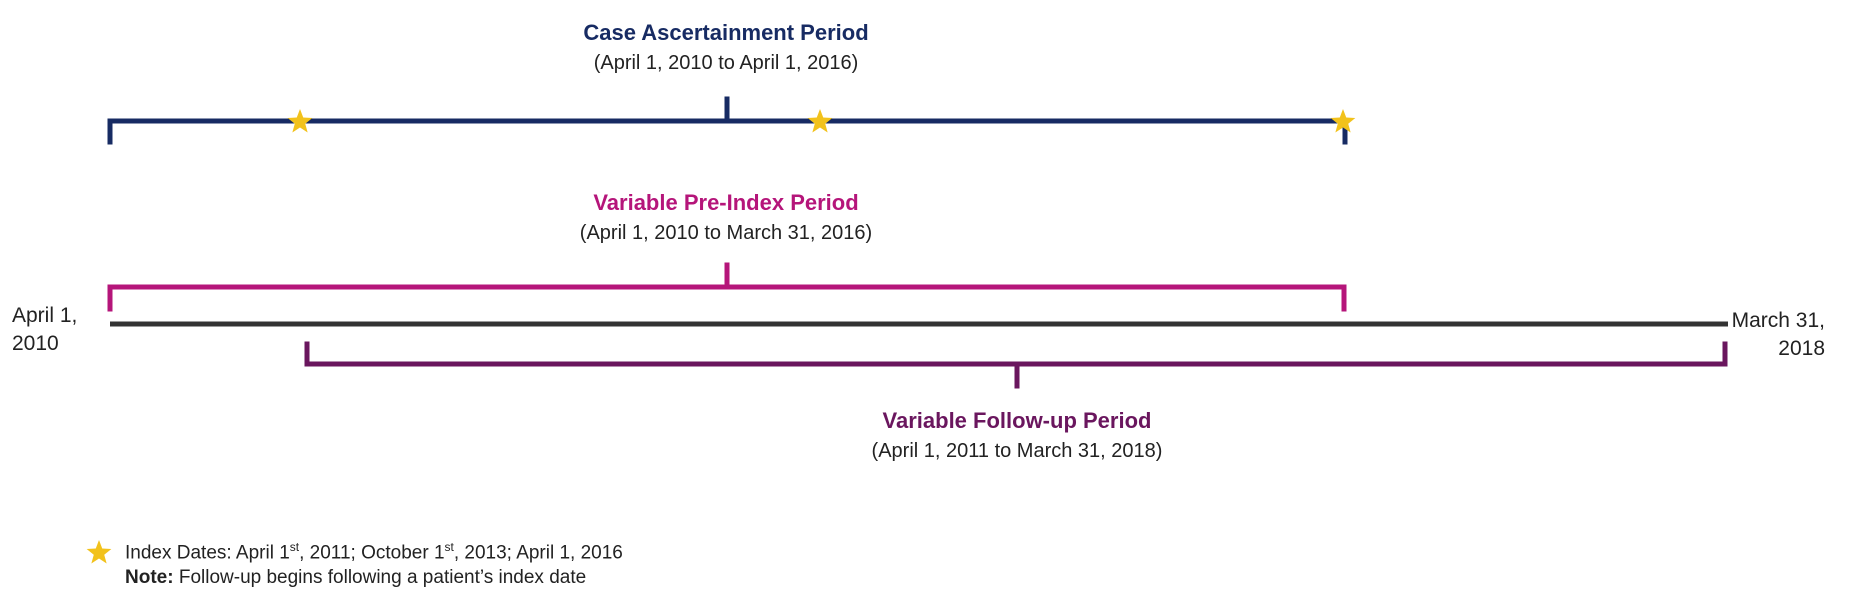 This screenshot has width=1865, height=602. Describe the element at coordinates (45, 330) in the screenshot. I see `timeline-start-date: April 1, 2010` at that location.